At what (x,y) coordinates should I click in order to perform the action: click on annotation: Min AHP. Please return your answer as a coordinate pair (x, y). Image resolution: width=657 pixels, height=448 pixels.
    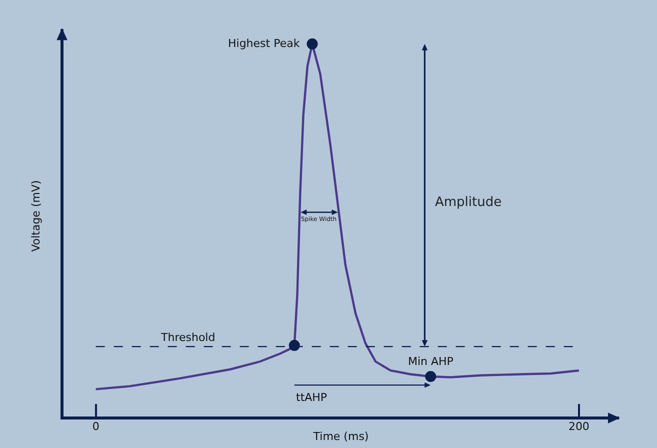
    Looking at the image, I should click on (431, 361).